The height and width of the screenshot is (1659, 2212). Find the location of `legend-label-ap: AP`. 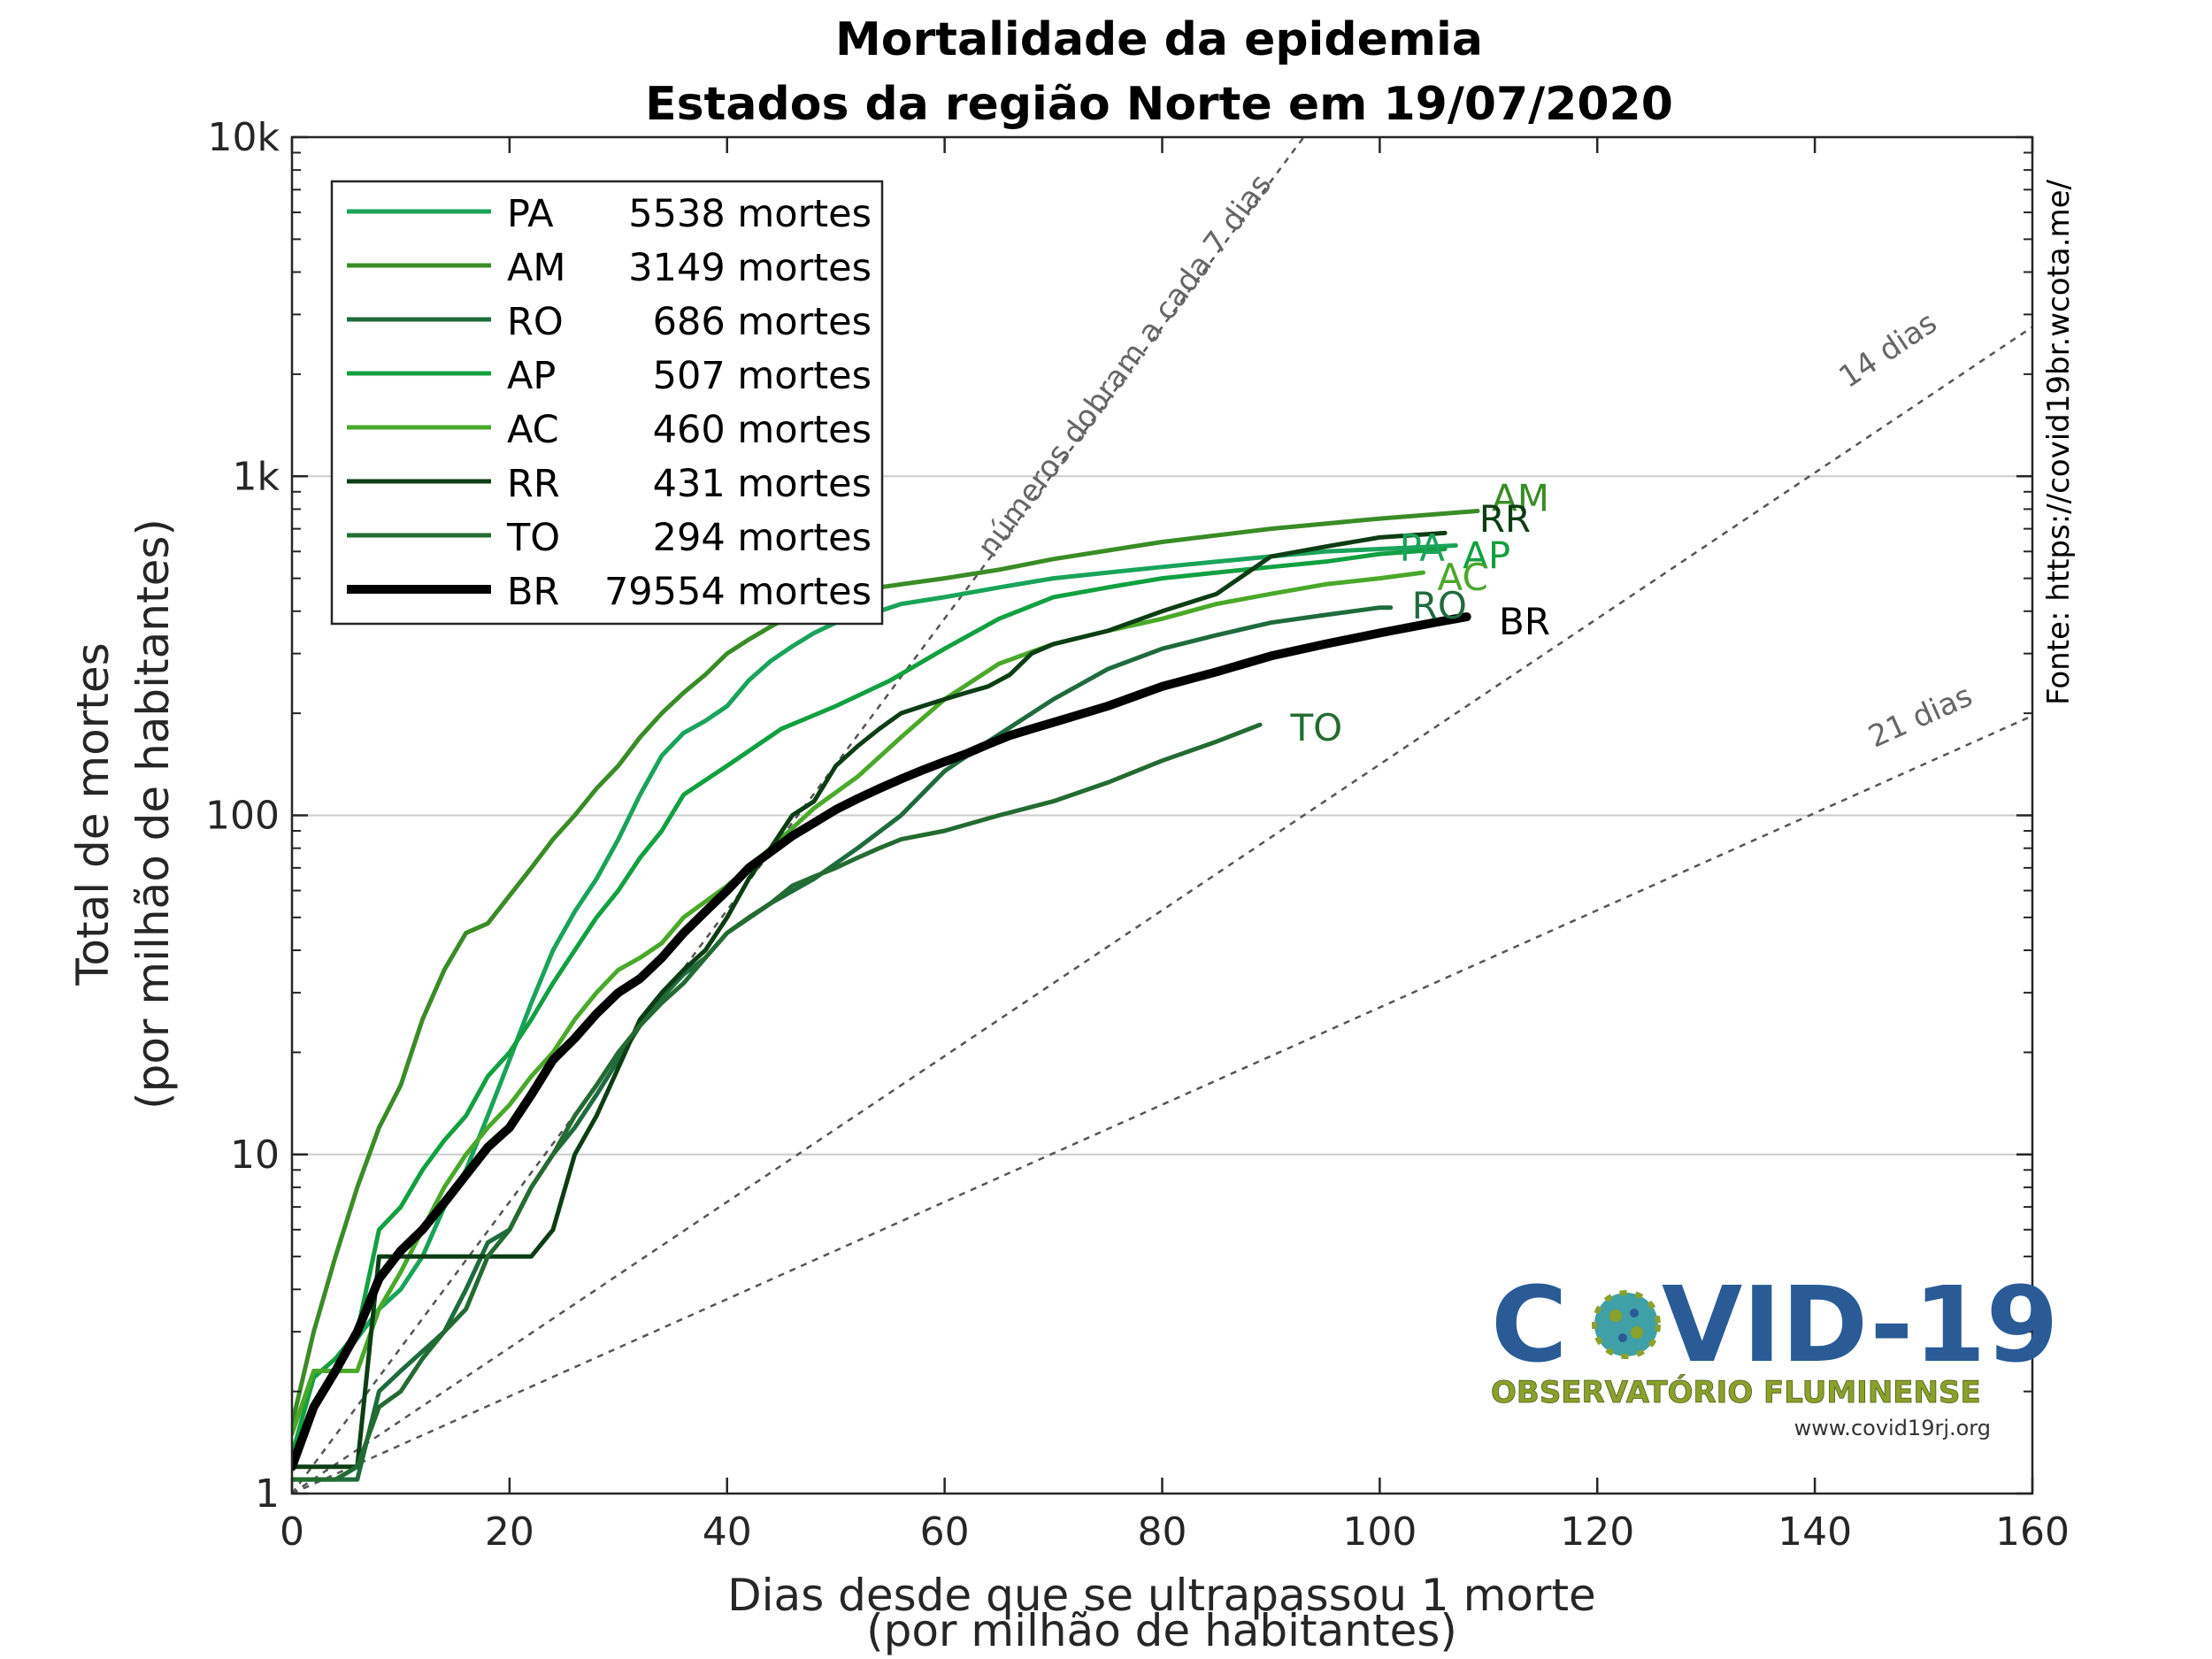

legend-label-ap: AP is located at coordinates (532, 376).